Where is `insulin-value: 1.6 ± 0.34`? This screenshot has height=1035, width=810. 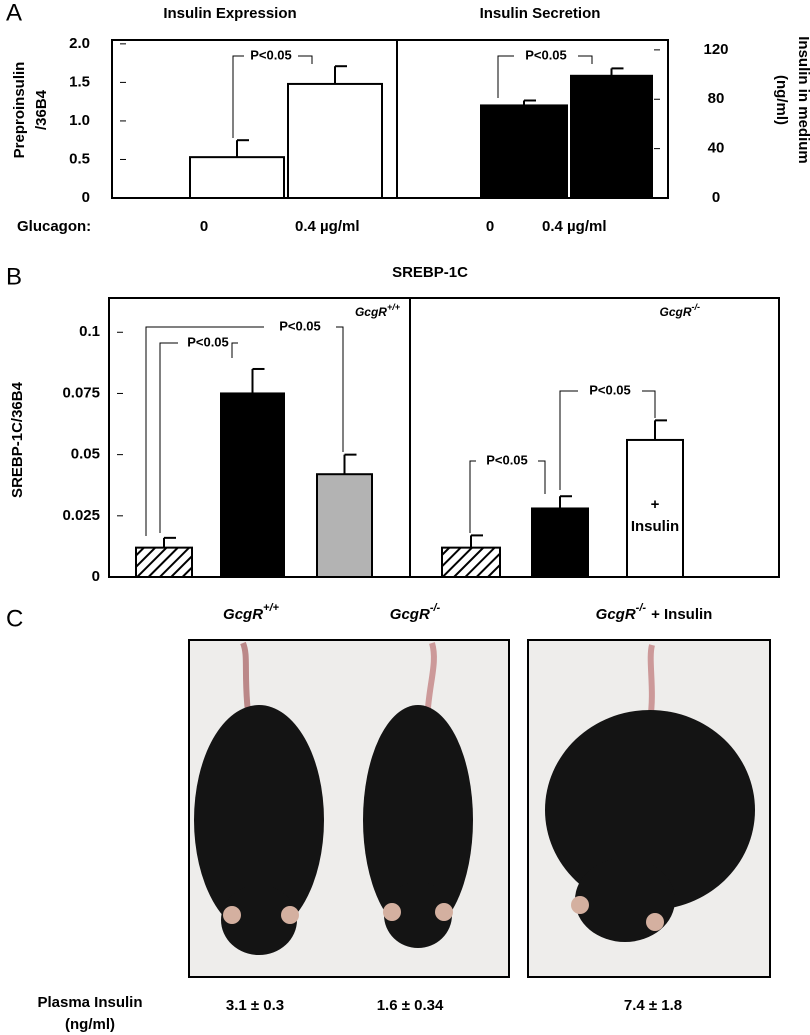
insulin-value: 1.6 ± 0.34 is located at coordinates (410, 1005).